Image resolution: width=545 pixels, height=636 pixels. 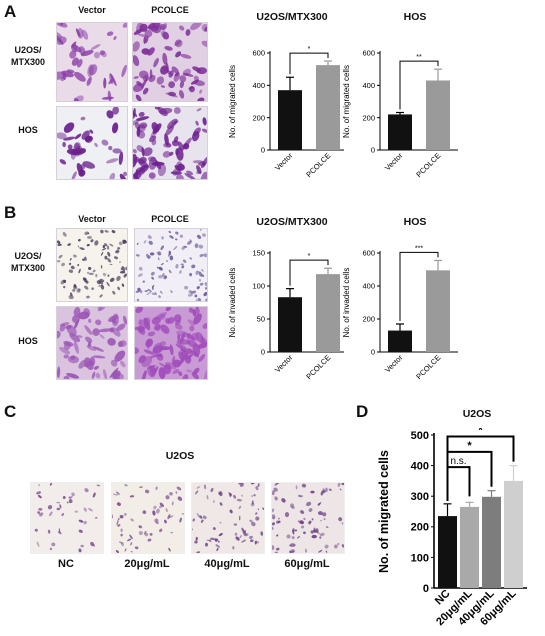 What do you see at coordinates (290, 120) in the screenshot?
I see `bar` at bounding box center [290, 120].